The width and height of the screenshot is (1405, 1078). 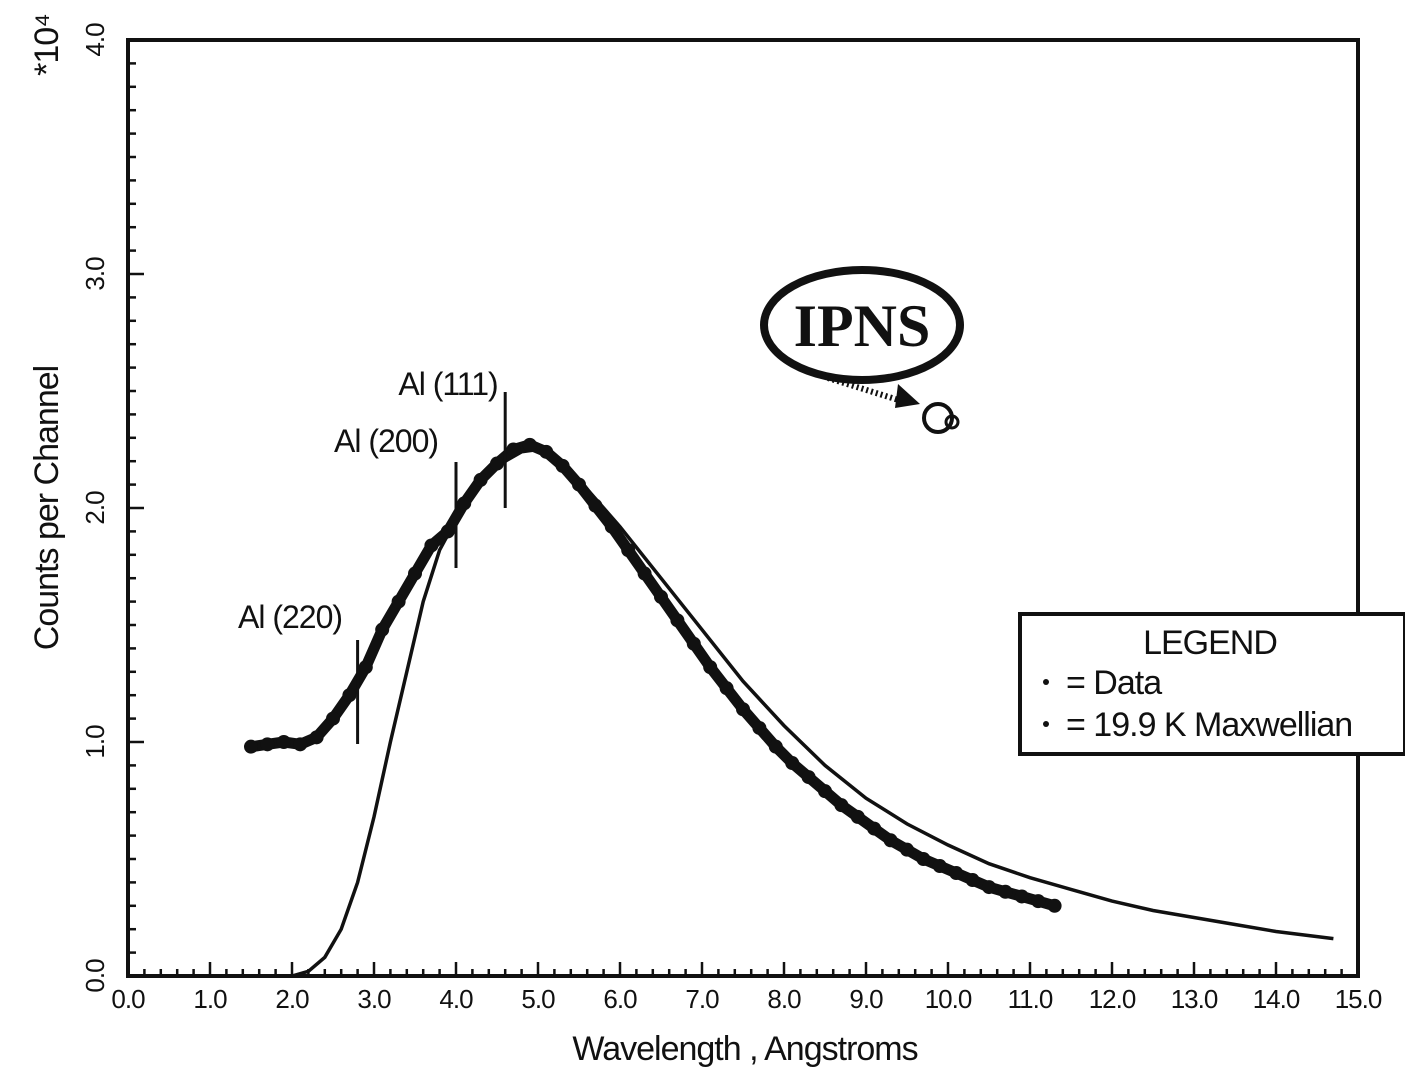 I want to click on y-axis-label: Counts per Channel, so click(x=47, y=508).